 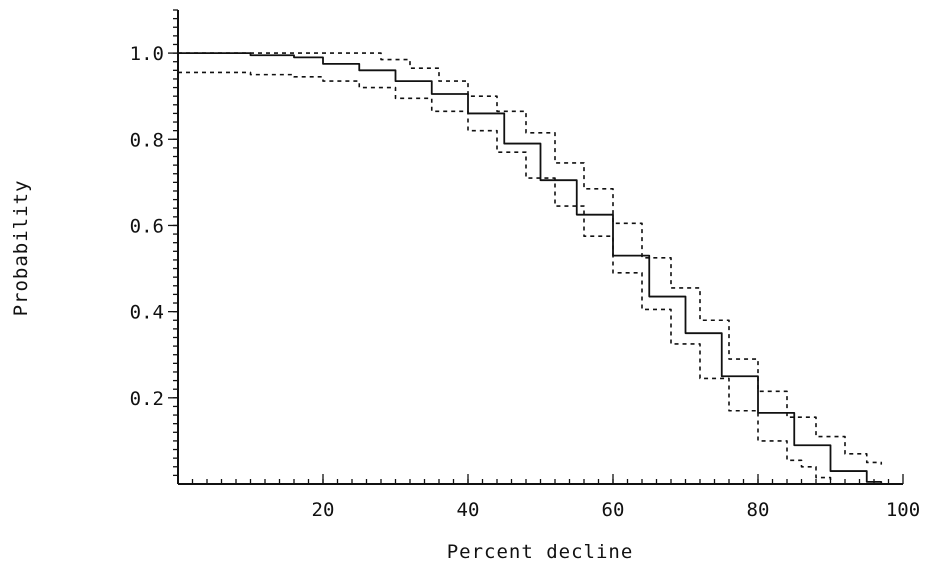 I want to click on y-axis-title: Probability, so click(x=21, y=248).